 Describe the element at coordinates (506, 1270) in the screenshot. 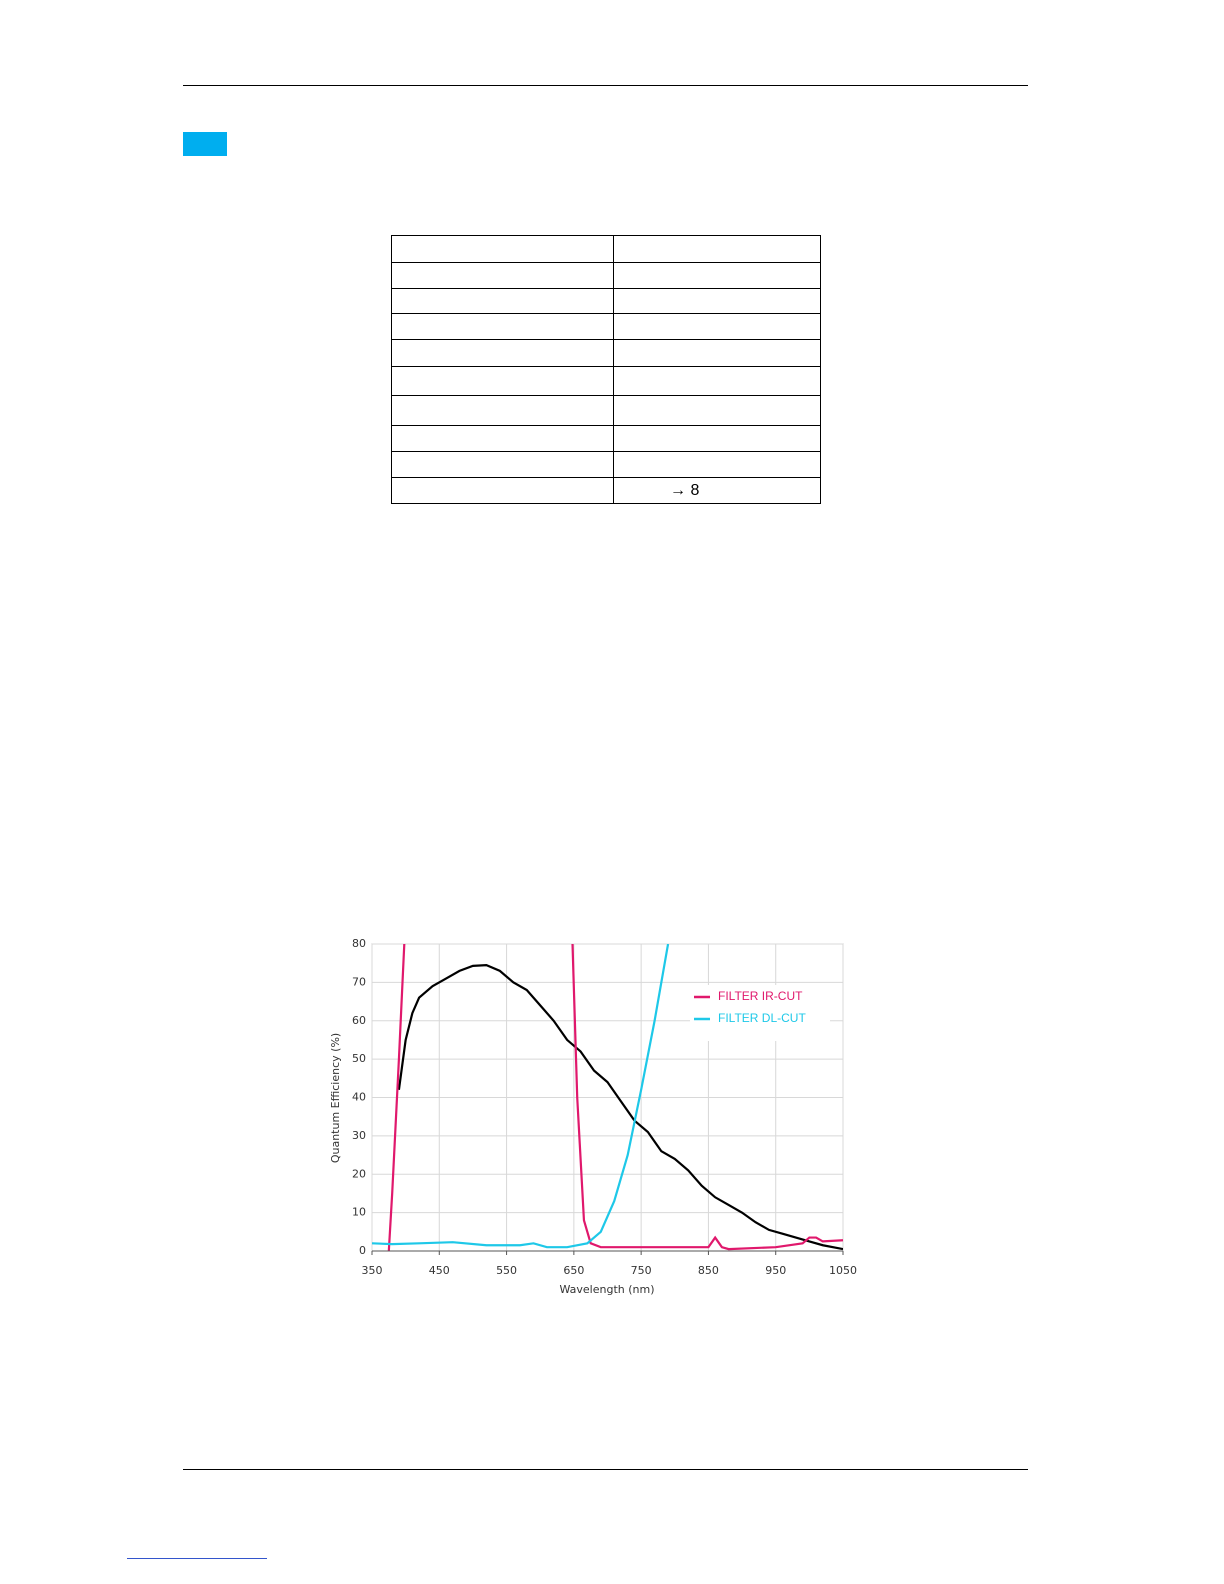

I see `x-tick-label: 550` at that location.